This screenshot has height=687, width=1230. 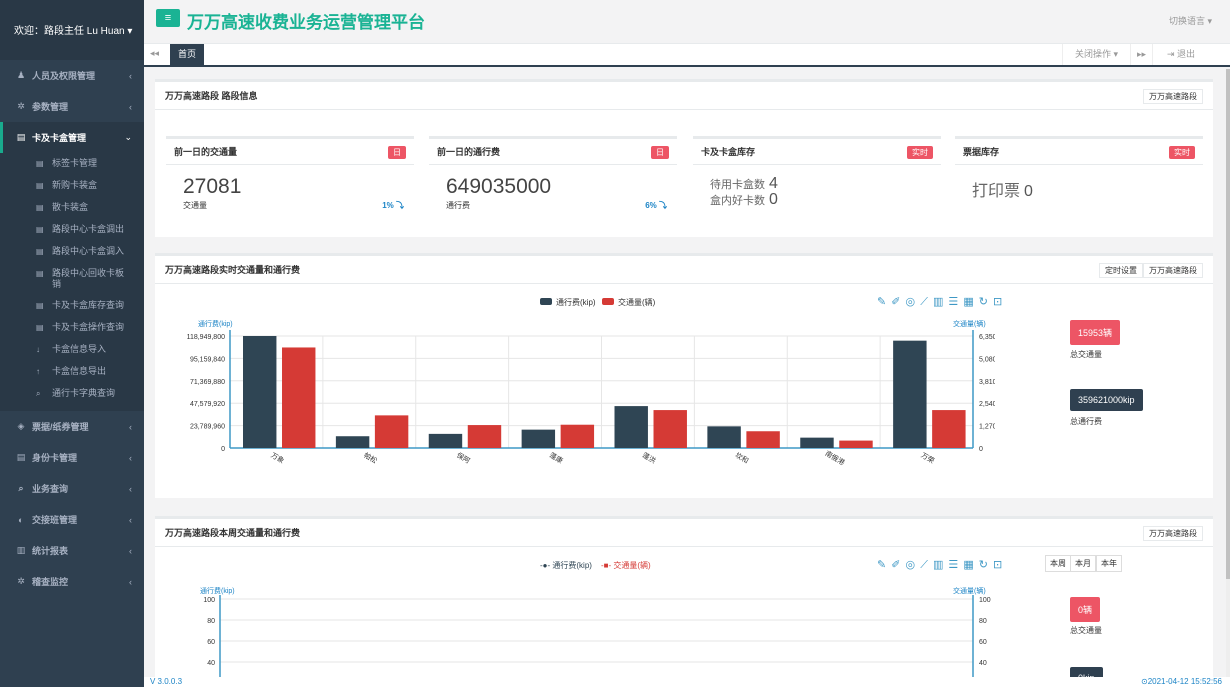 I want to click on period-month-button: 本月, so click(x=1083, y=563).